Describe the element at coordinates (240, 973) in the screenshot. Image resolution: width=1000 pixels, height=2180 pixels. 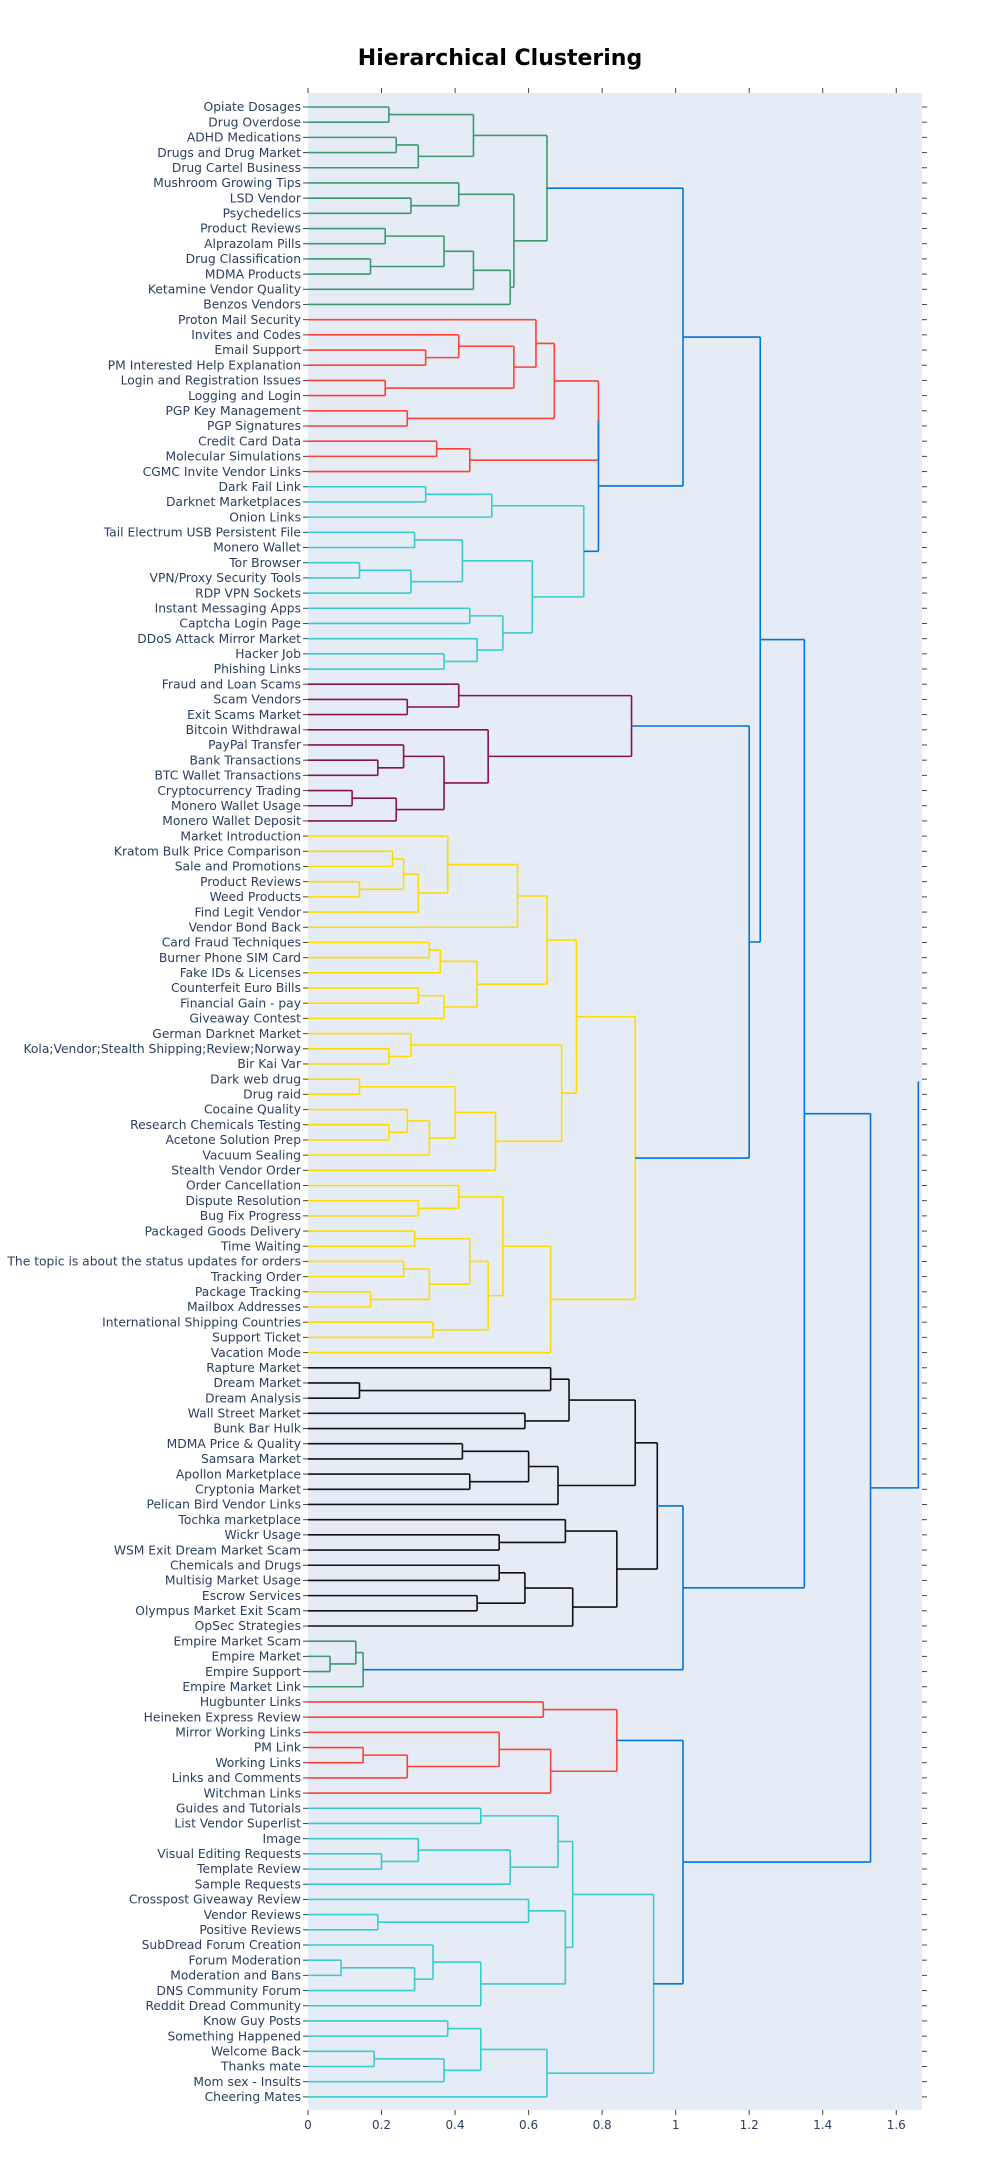
I see `leaf-label: Fake IDs & Licenses` at that location.